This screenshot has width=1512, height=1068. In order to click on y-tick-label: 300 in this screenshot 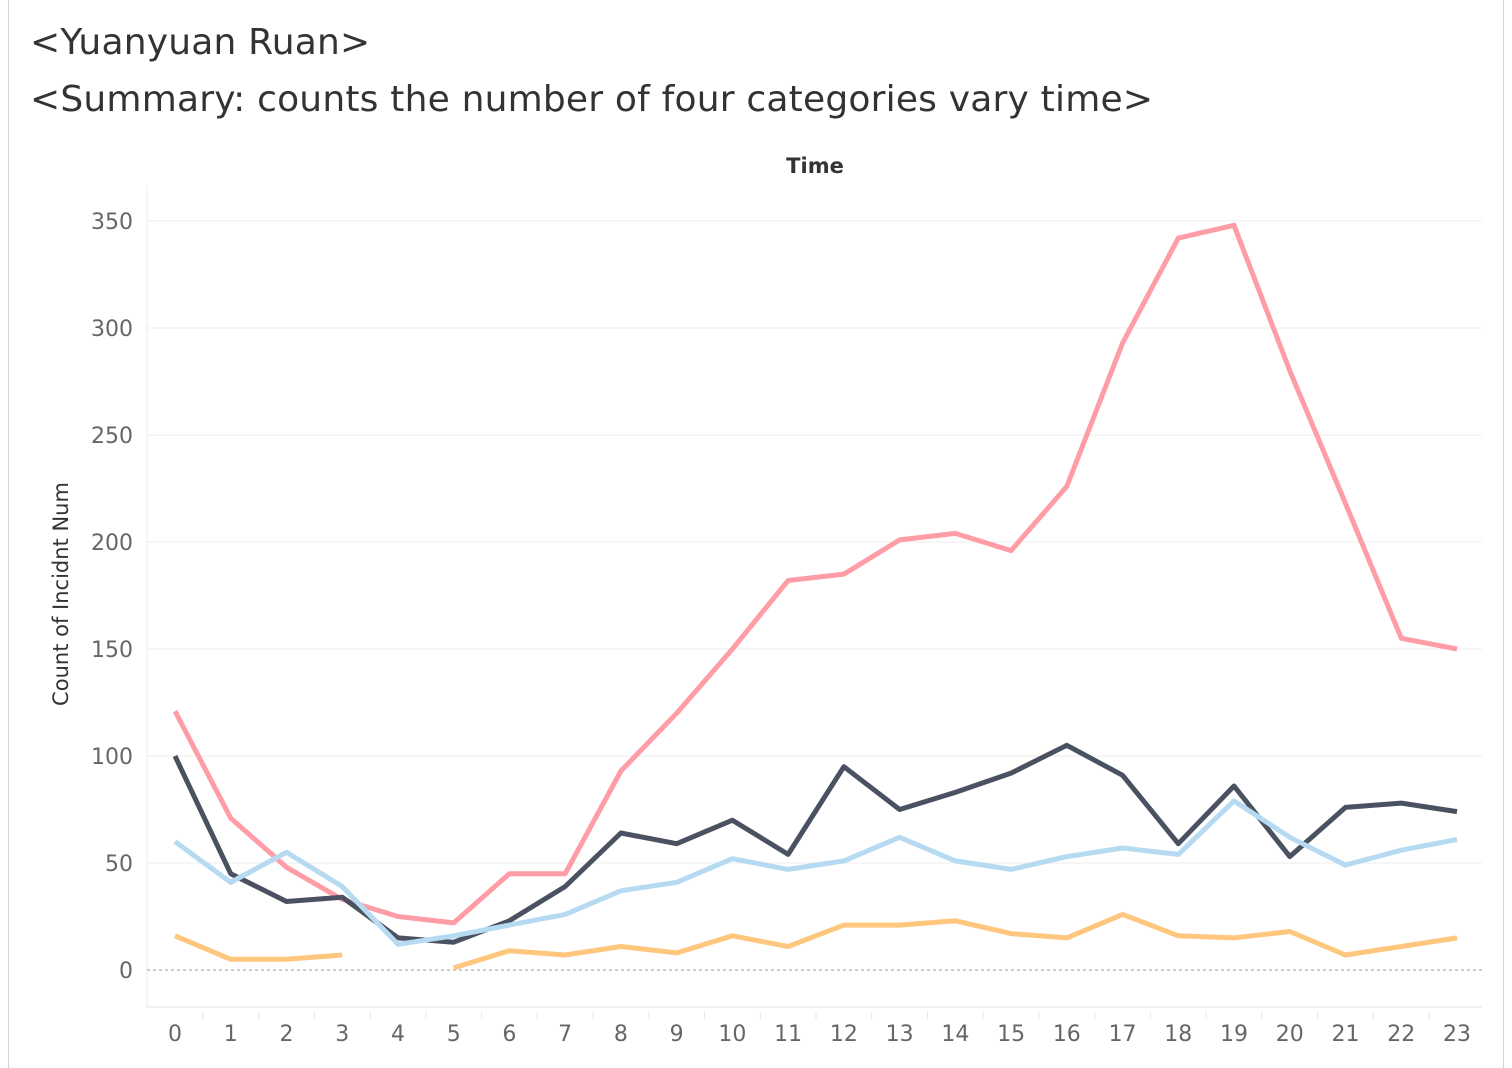, I will do `click(112, 329)`.